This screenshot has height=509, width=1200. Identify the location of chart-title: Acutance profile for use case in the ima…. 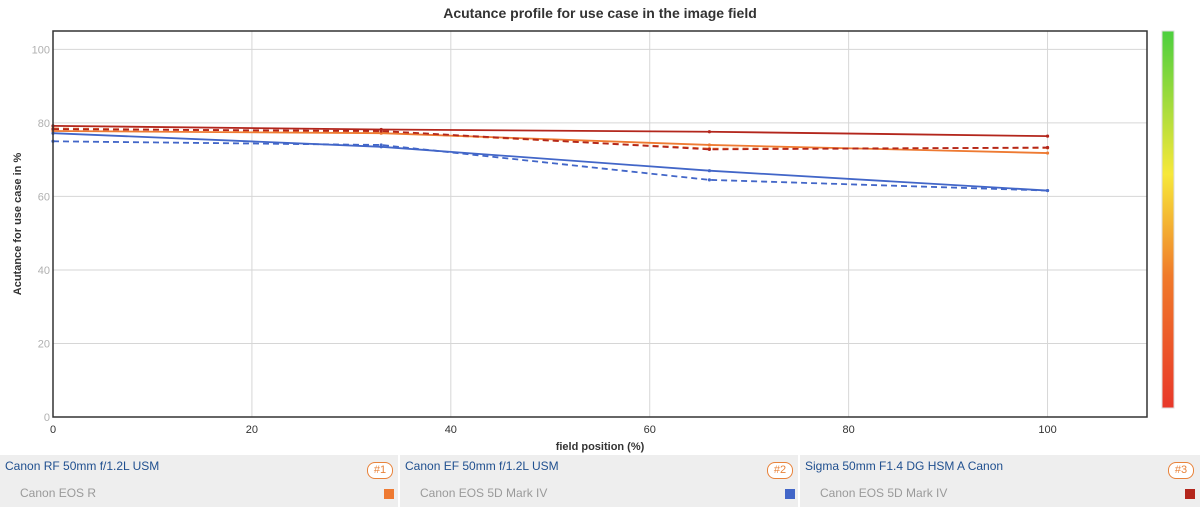
(600, 13).